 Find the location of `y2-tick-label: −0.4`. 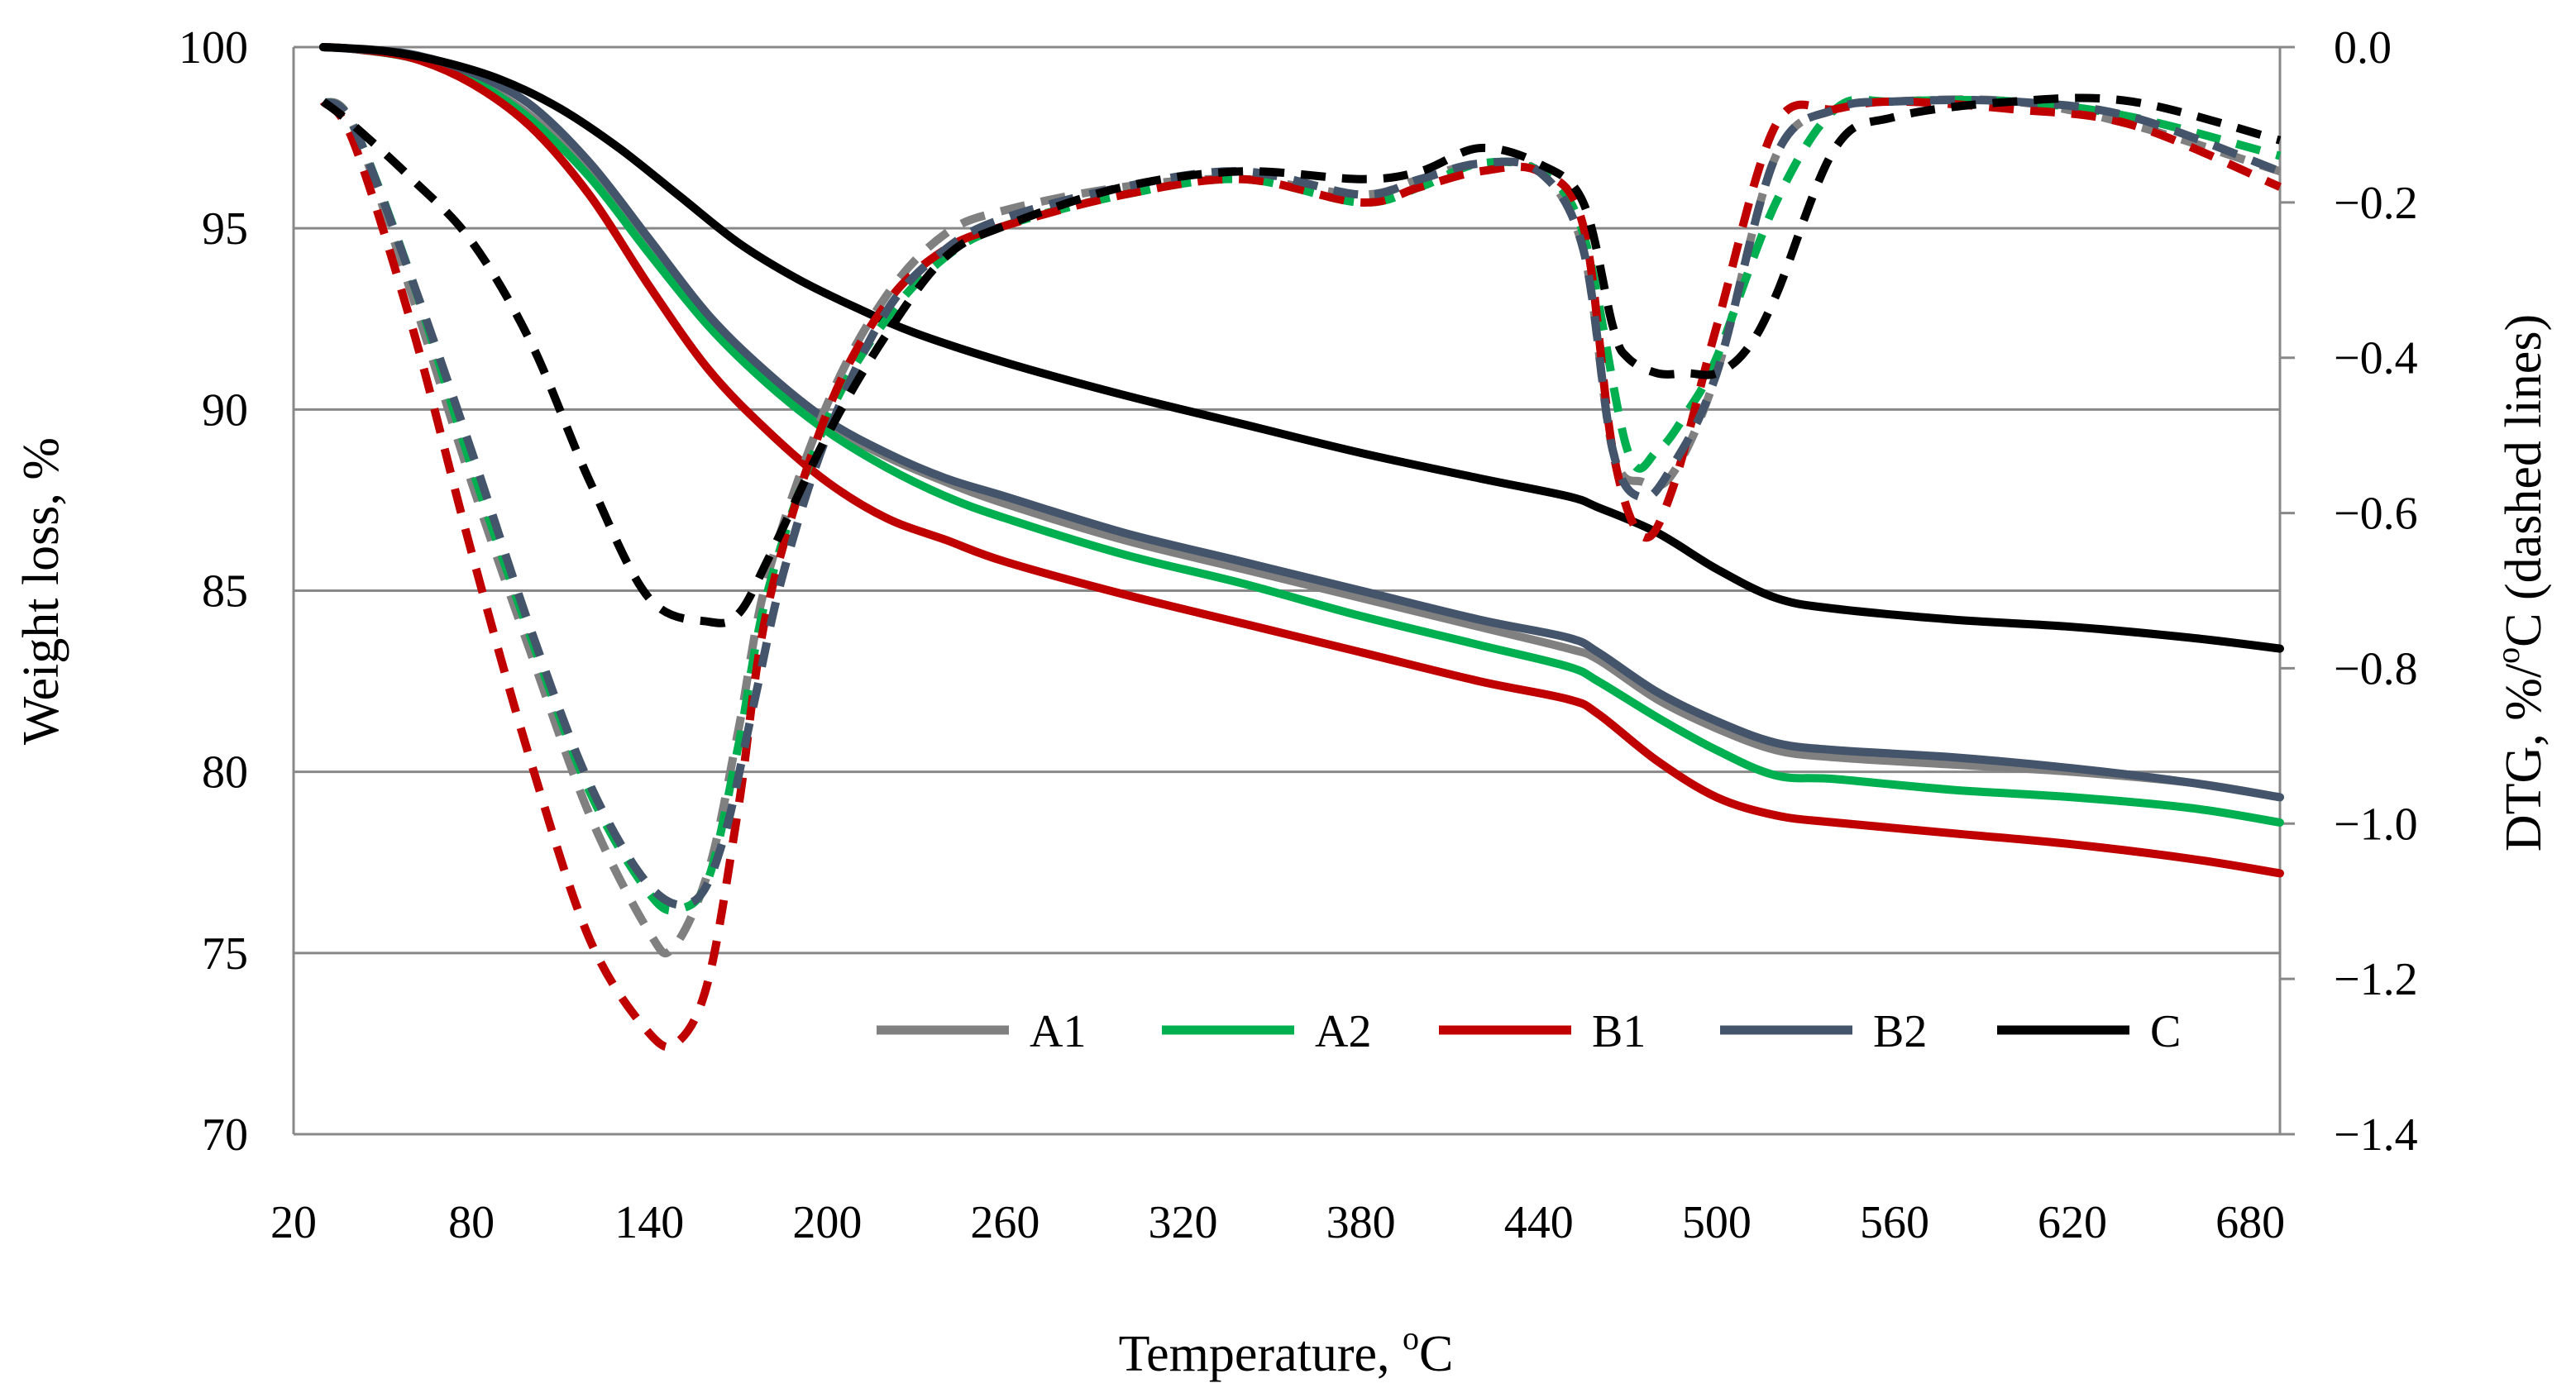

y2-tick-label: −0.4 is located at coordinates (2376, 358).